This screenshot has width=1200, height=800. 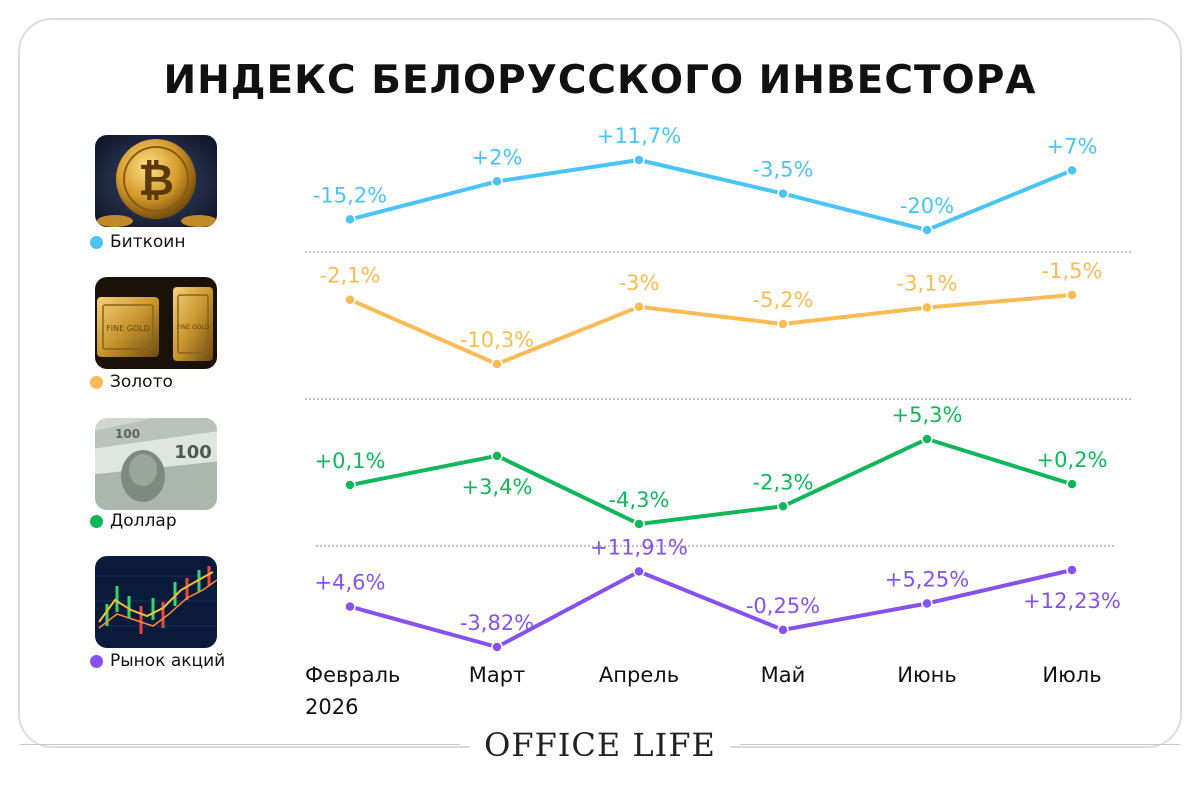 What do you see at coordinates (350, 195) in the screenshot?
I see `data-label: -15,2%` at bounding box center [350, 195].